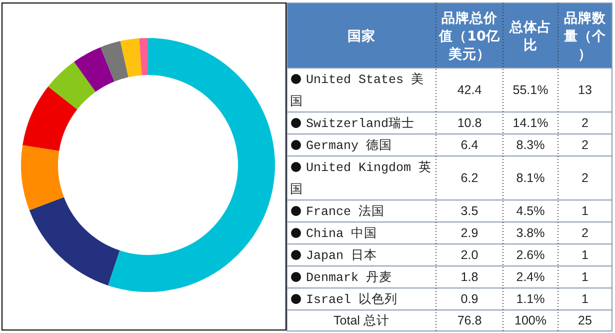 This screenshot has width=615, height=333. I want to click on text: 3.5, so click(469, 211).